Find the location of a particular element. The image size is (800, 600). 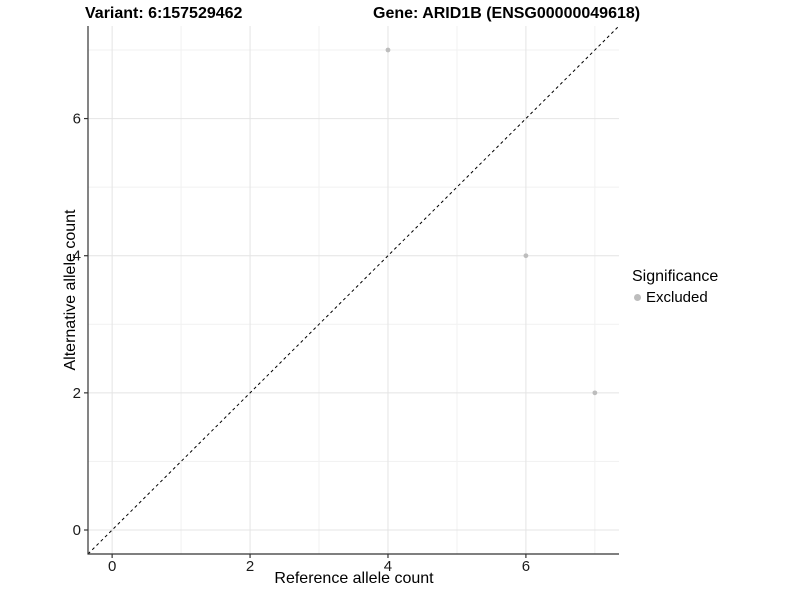

x-tick-label: 4 is located at coordinates (388, 566).